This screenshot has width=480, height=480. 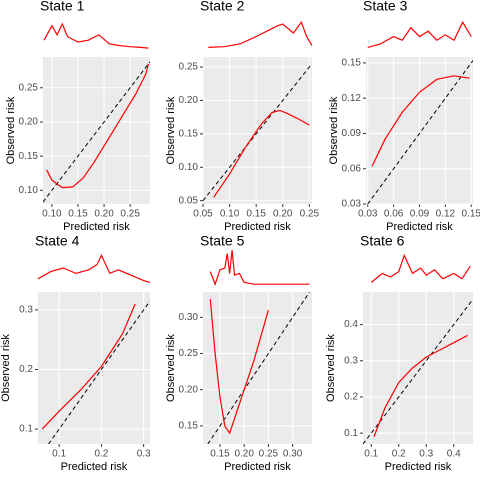 I want to click on y-tick-label: 0.12, so click(x=352, y=98).